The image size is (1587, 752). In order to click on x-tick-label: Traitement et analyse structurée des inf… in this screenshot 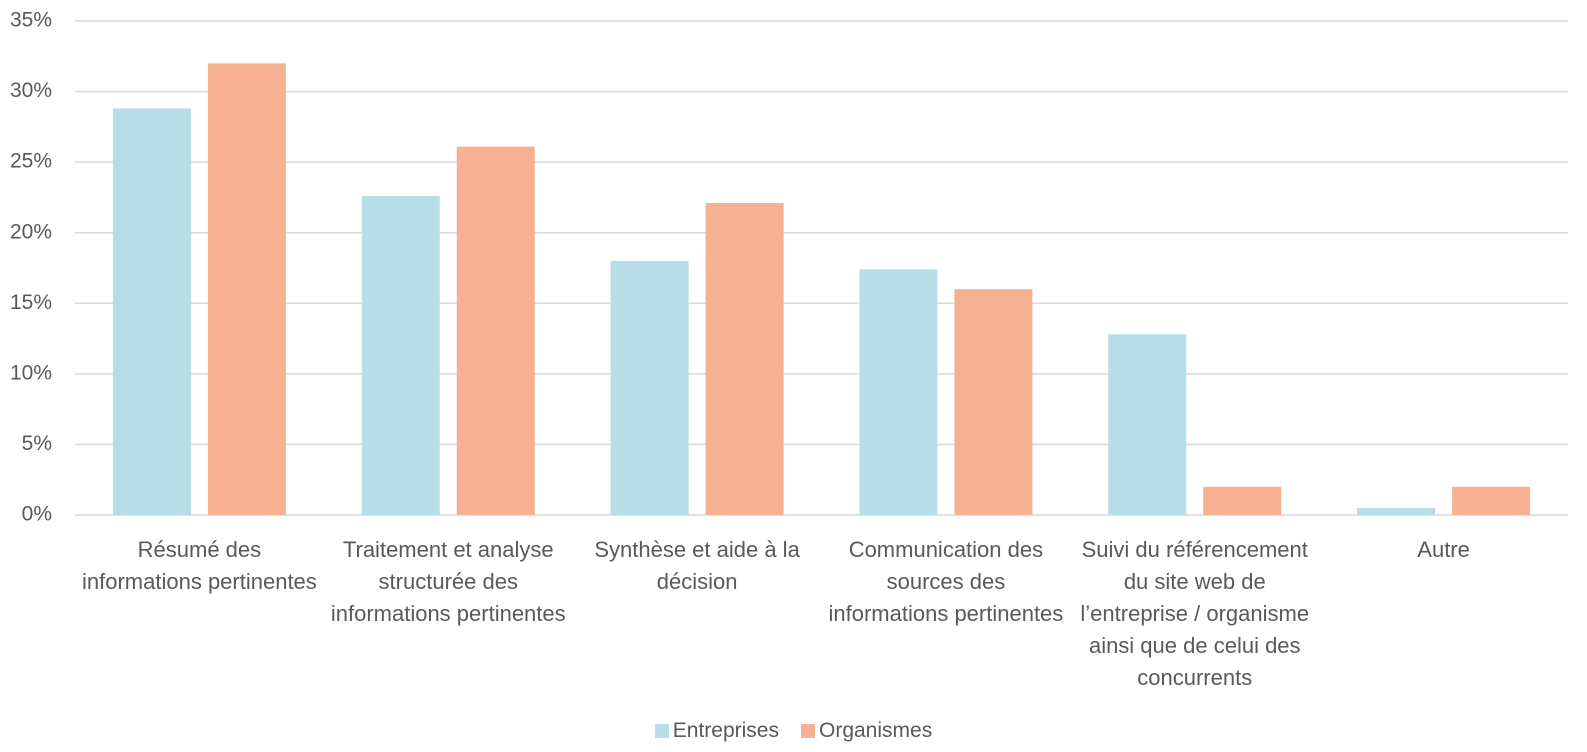, I will do `click(448, 581)`.